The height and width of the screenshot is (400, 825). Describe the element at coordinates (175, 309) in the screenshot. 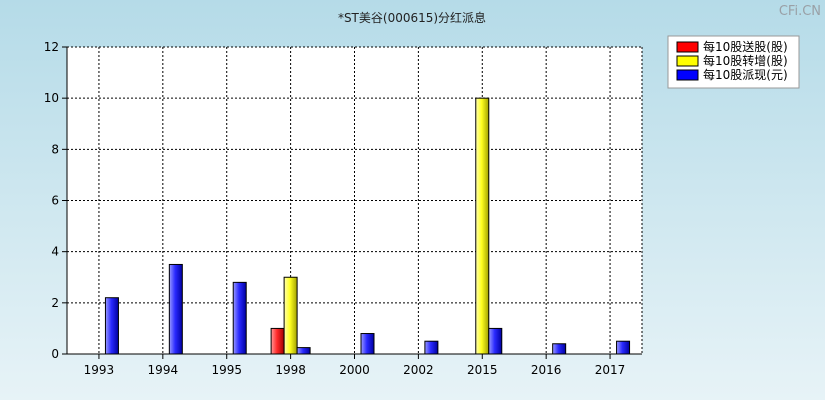

I see `bar-dividend-1994` at that location.